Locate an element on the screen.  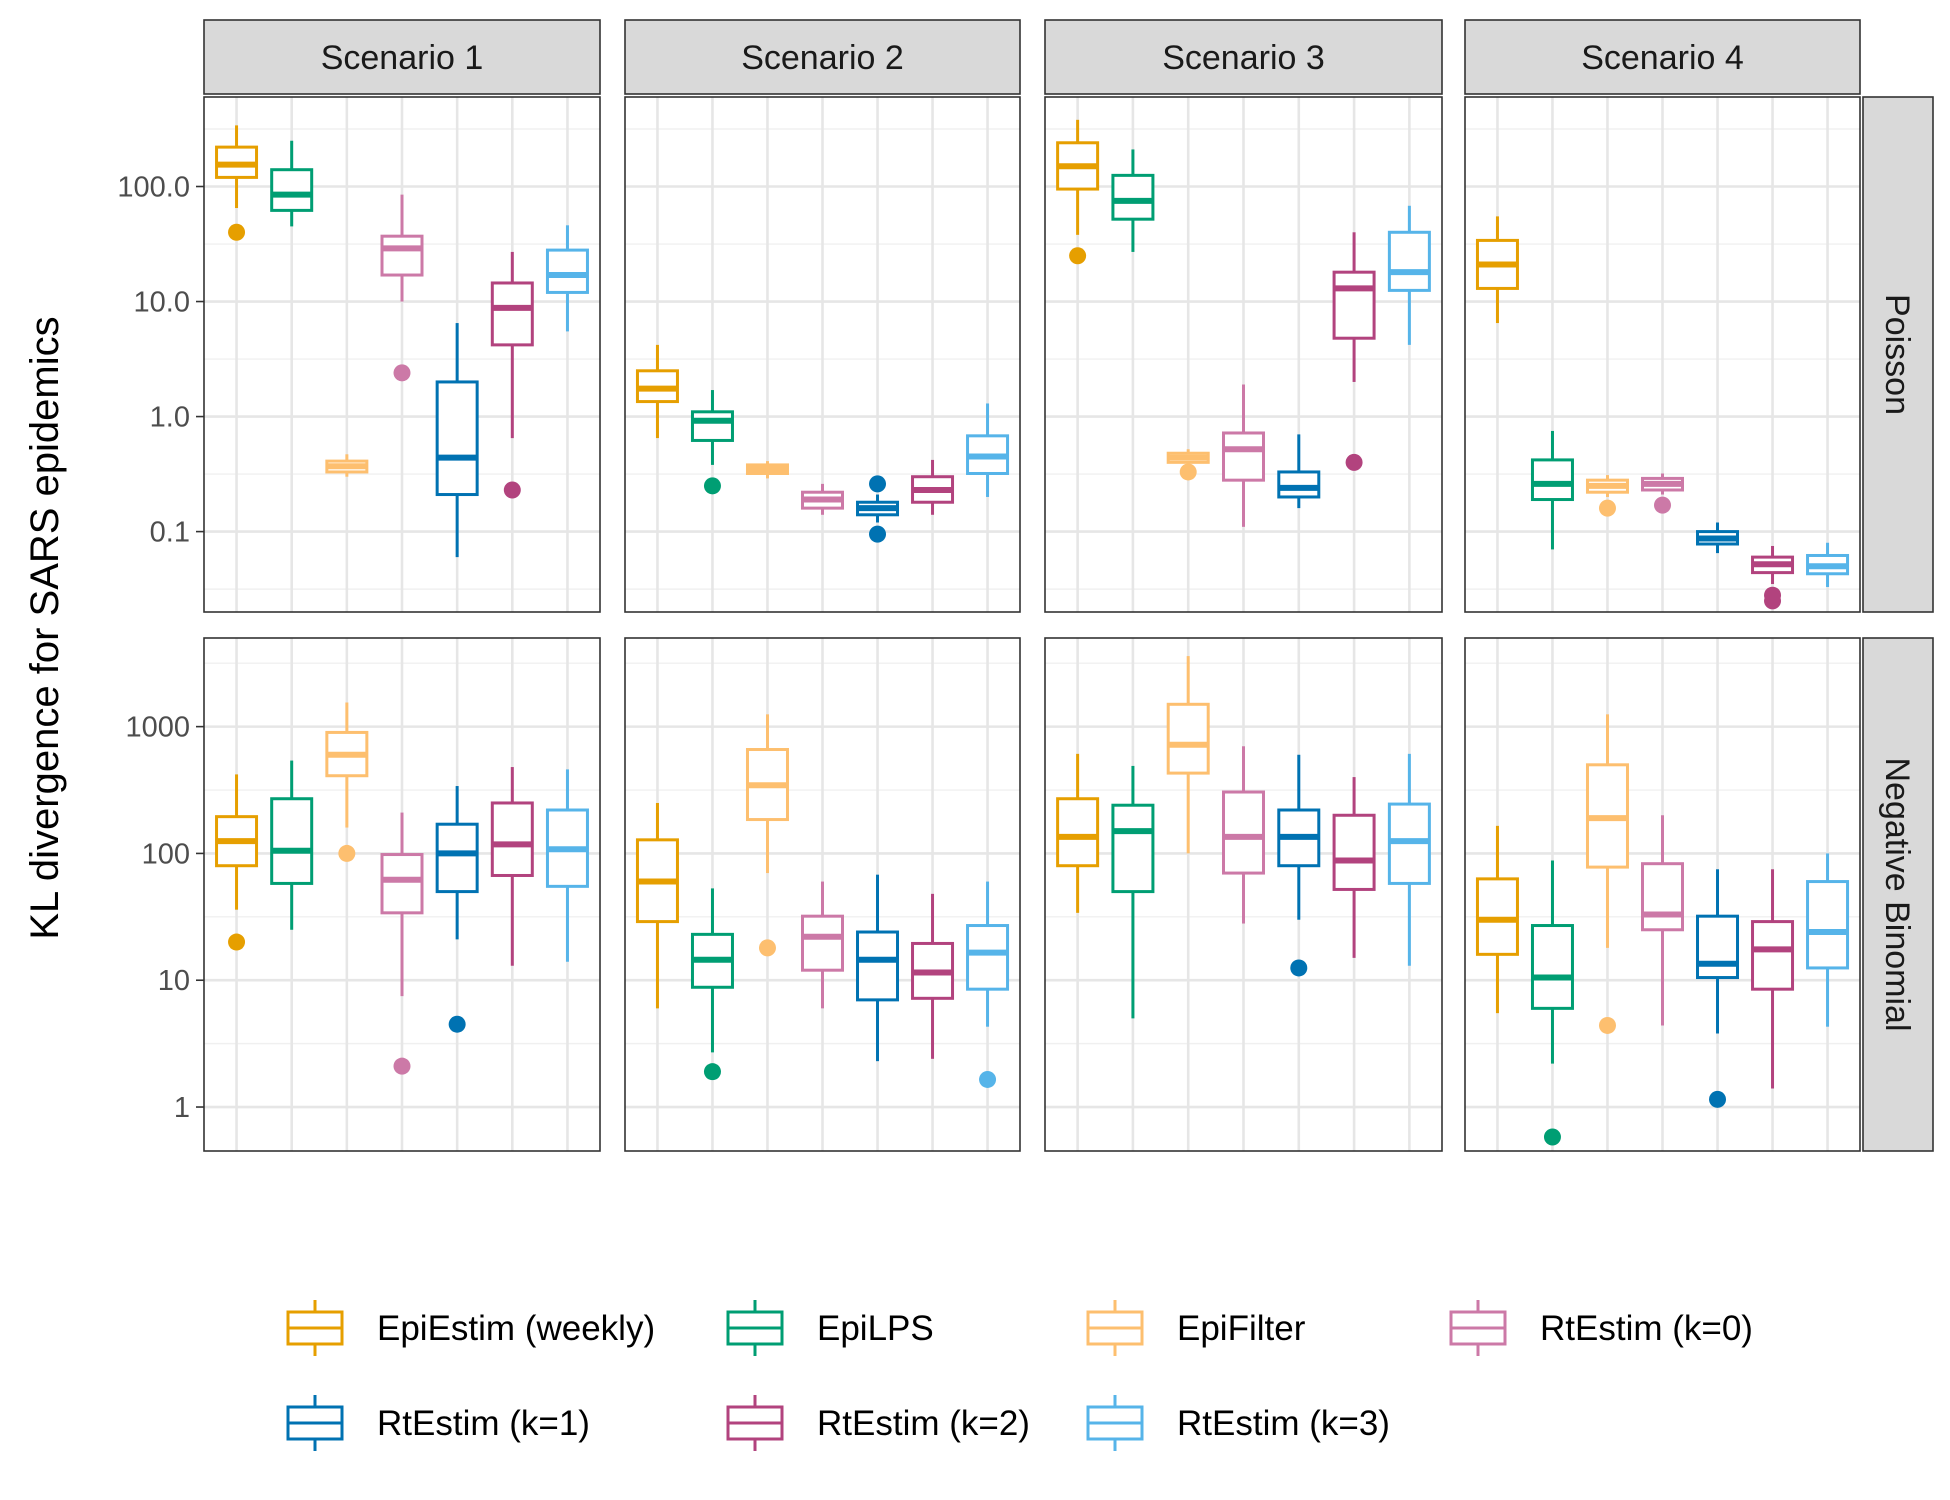
facet-strip-column-label: Scenario 3 is located at coordinates (1243, 58).